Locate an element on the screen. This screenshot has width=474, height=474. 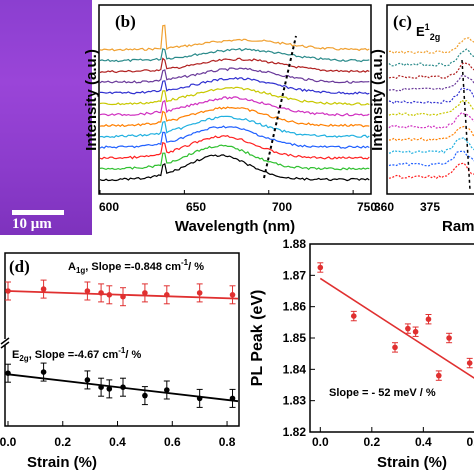
panel-e-plot is located at coordinates (395, 321).